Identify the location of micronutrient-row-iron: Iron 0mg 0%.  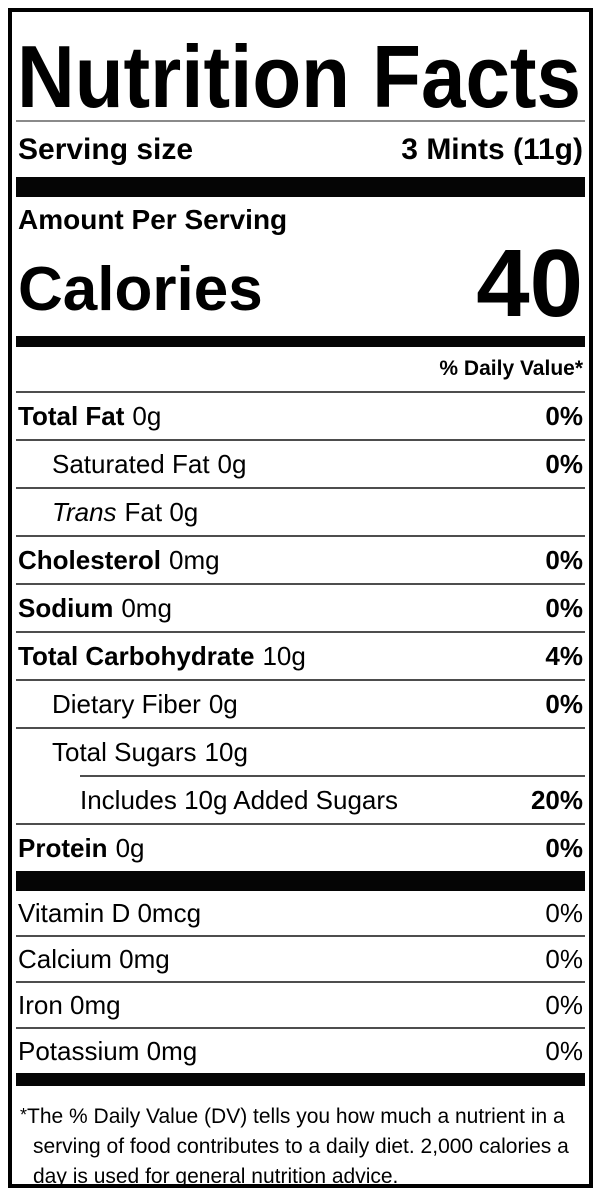
(300, 1004).